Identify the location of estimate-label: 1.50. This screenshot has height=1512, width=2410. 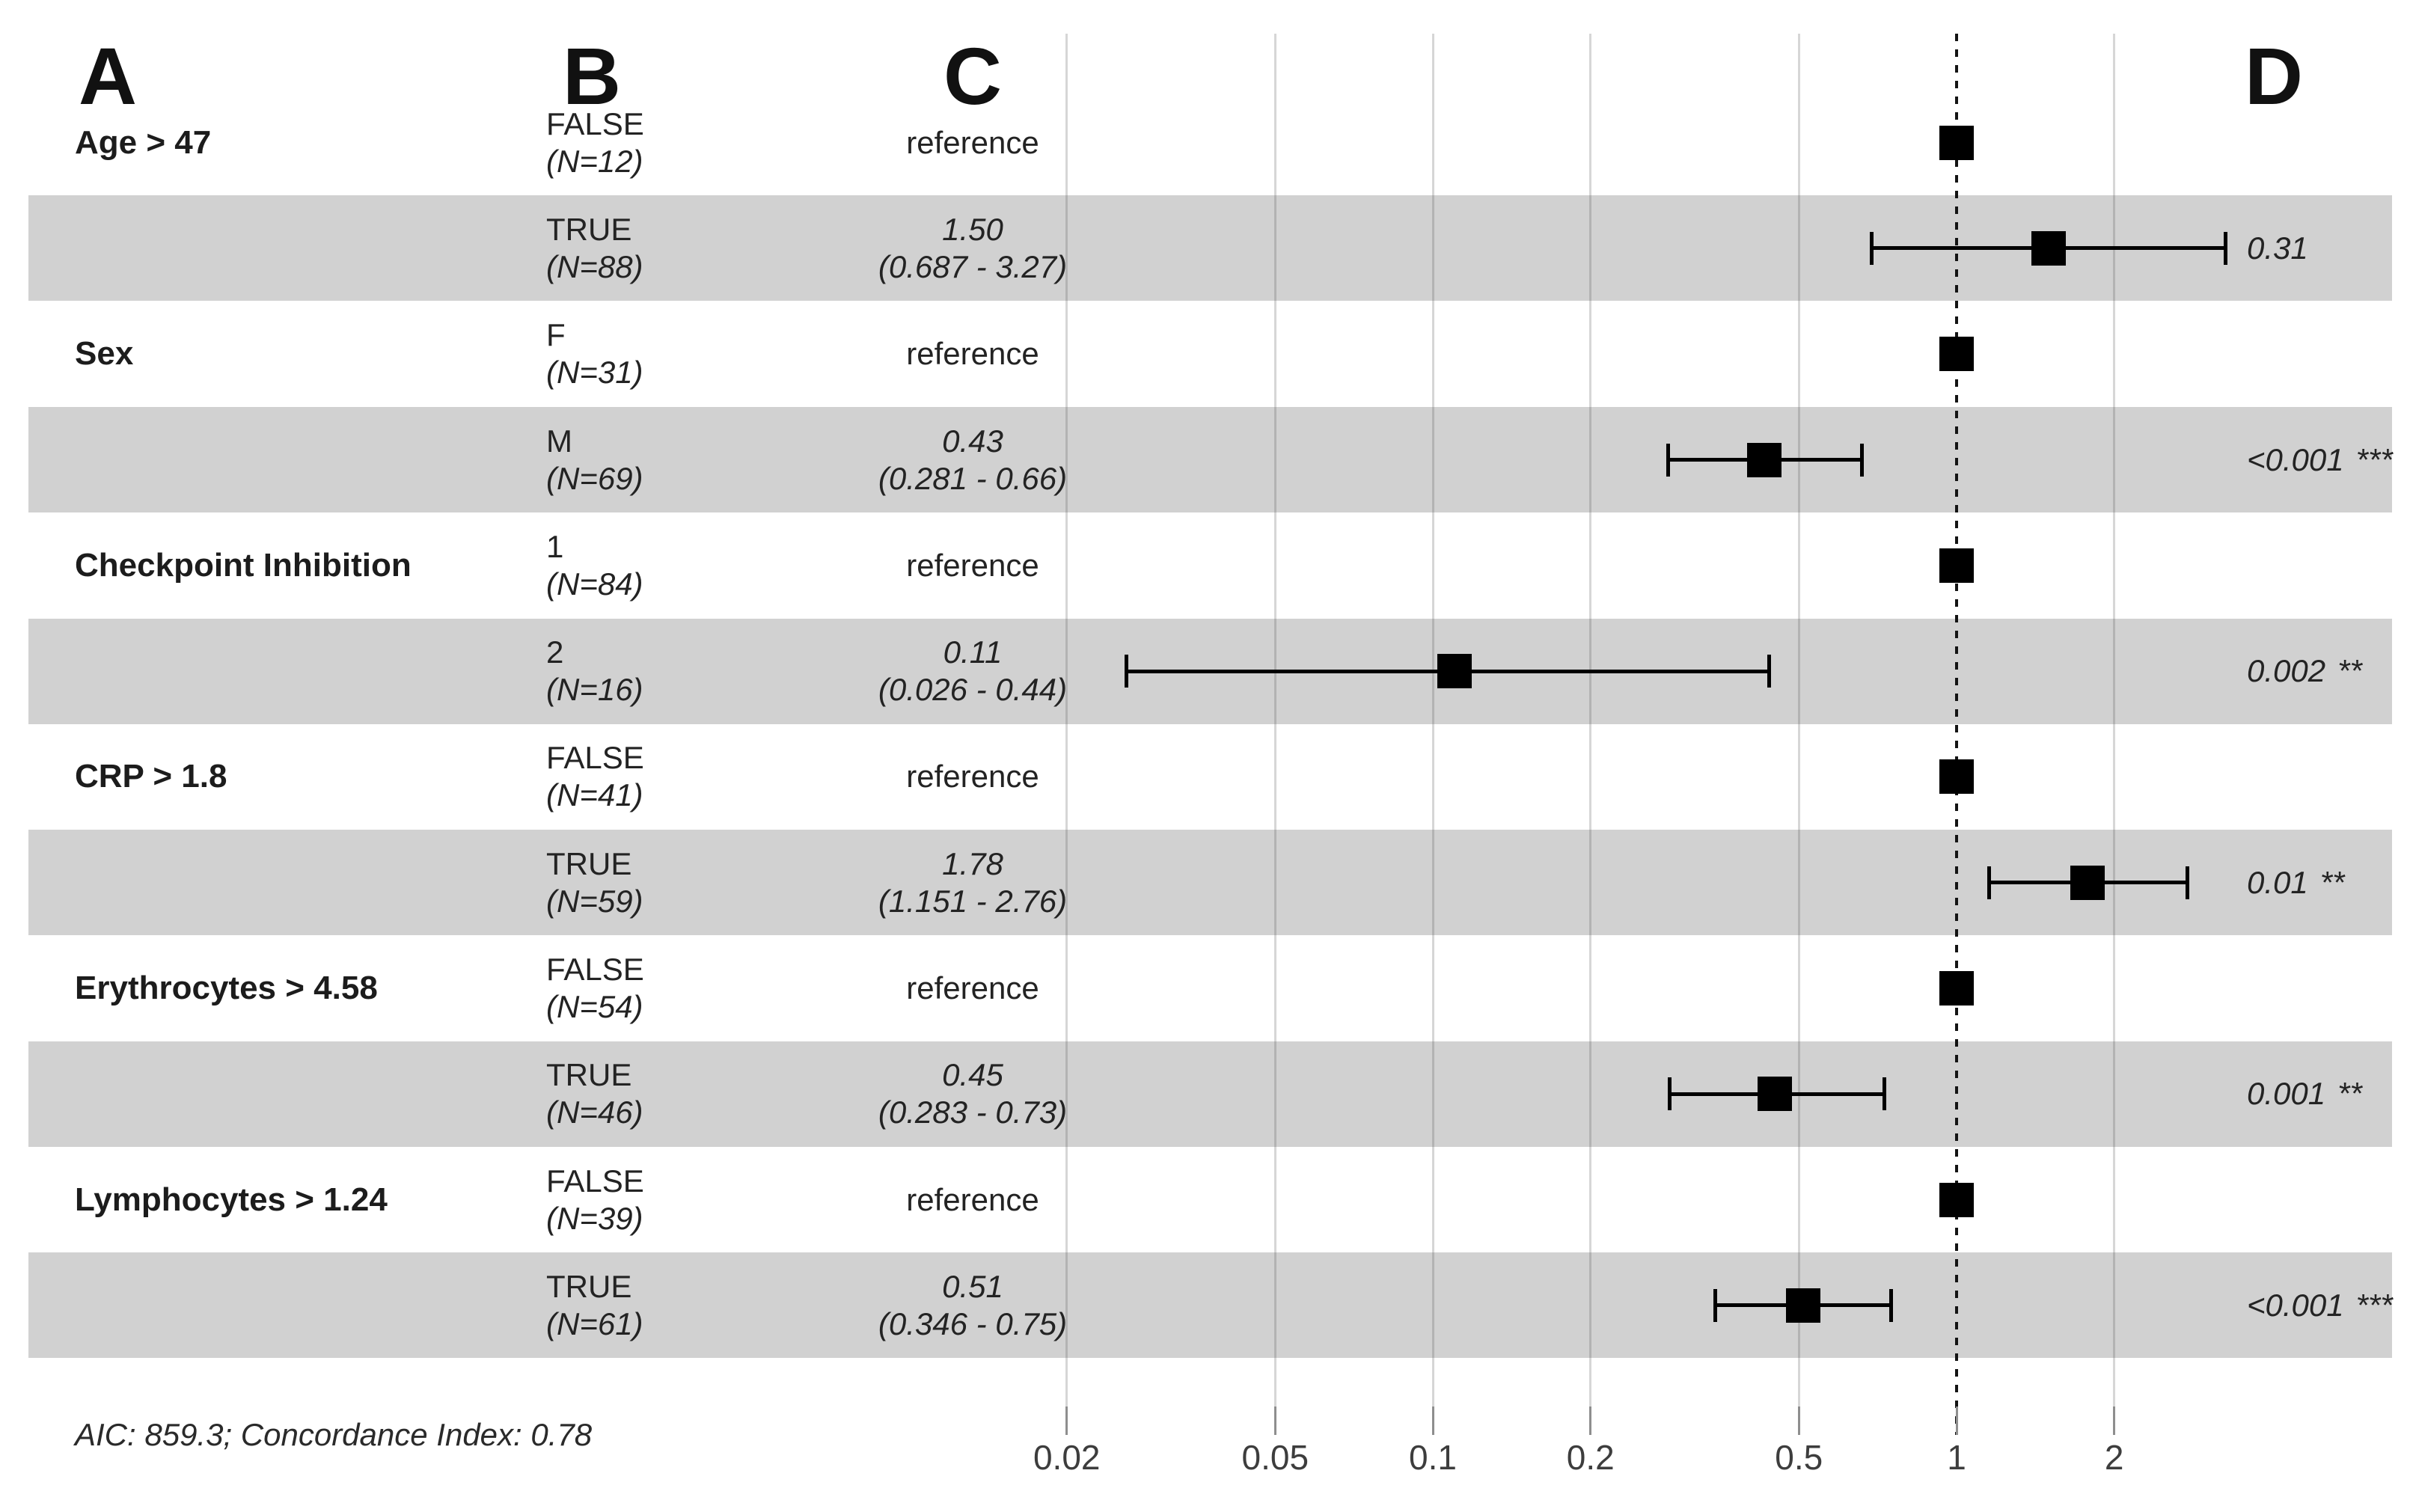
(972, 229).